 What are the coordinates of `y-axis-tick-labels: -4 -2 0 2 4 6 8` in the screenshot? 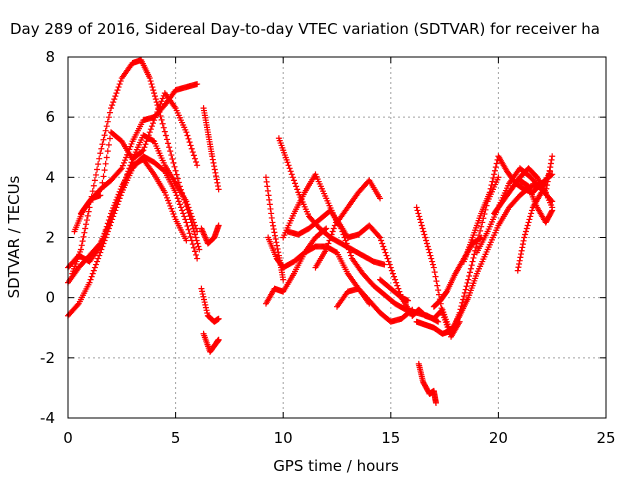 It's located at (47, 237).